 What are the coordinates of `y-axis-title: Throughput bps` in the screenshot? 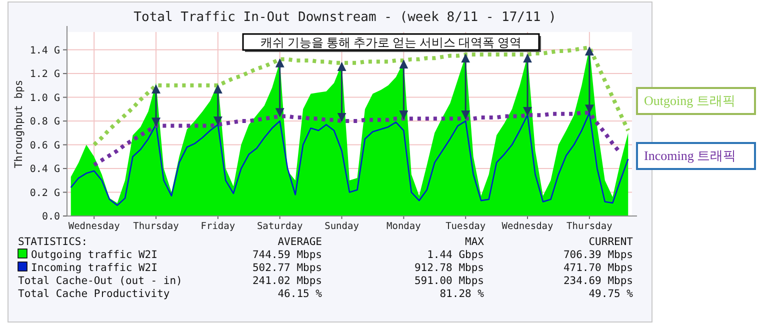 It's located at (19, 124).